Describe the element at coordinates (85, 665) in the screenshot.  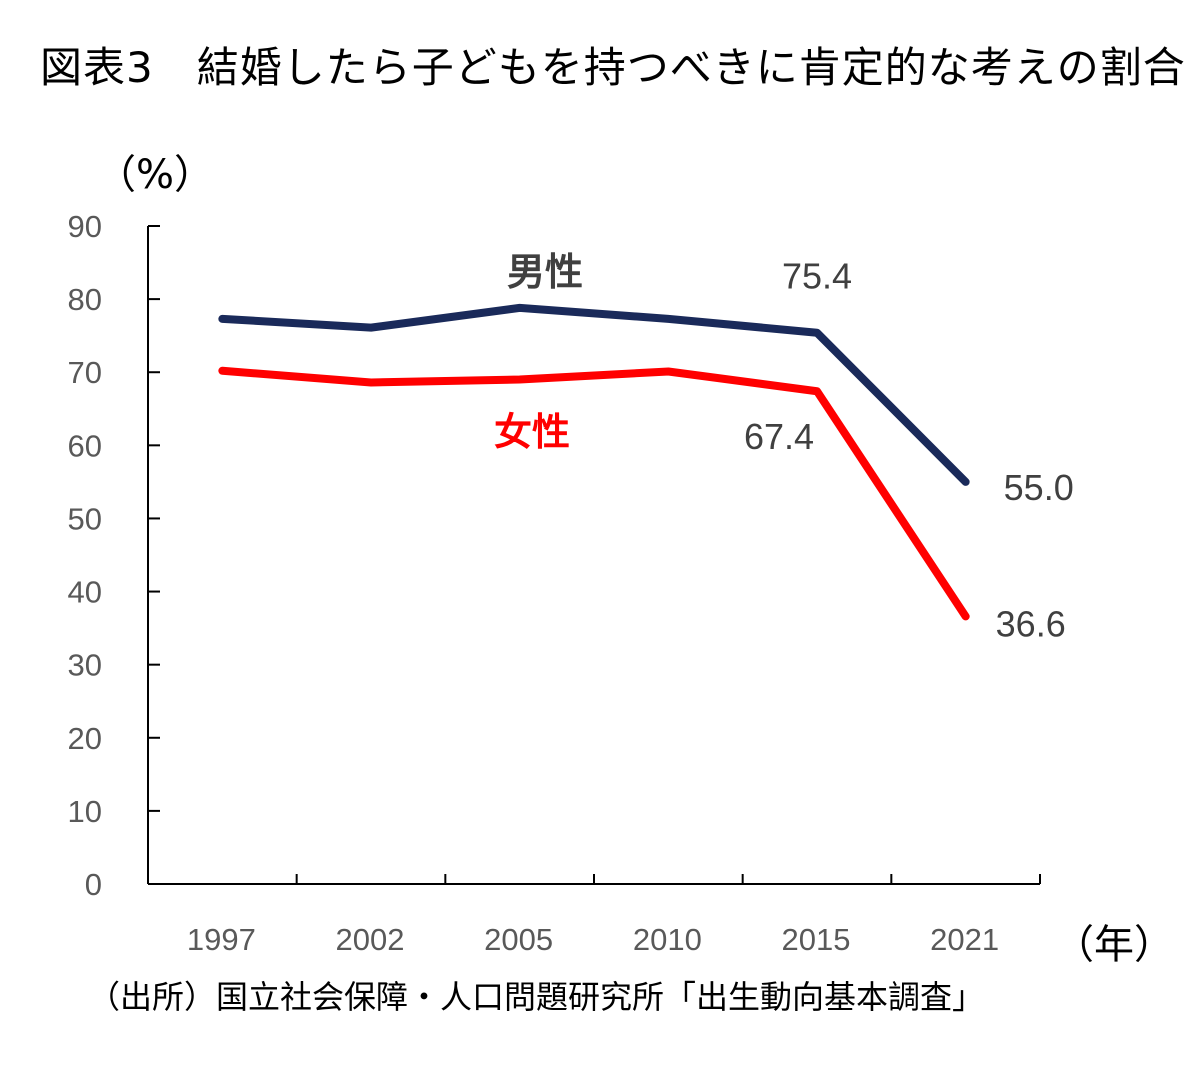
I see `y-tick-label: 30` at that location.